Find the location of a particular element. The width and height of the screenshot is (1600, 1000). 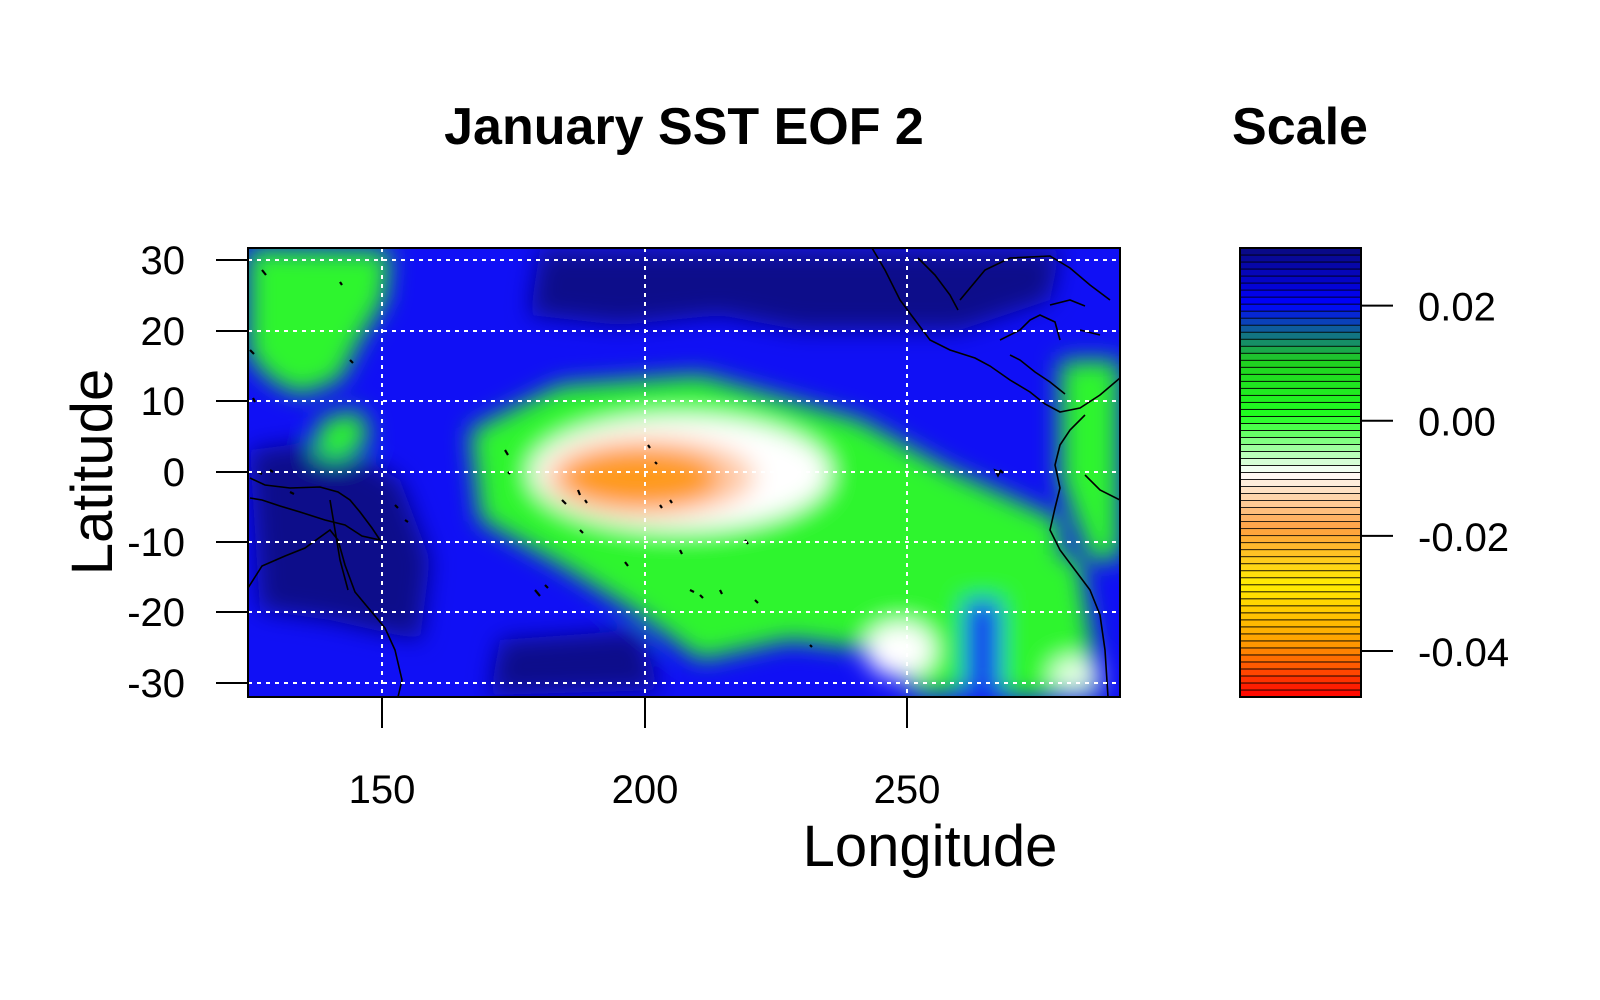

map-title: January SST EOF 2 is located at coordinates (684, 127).